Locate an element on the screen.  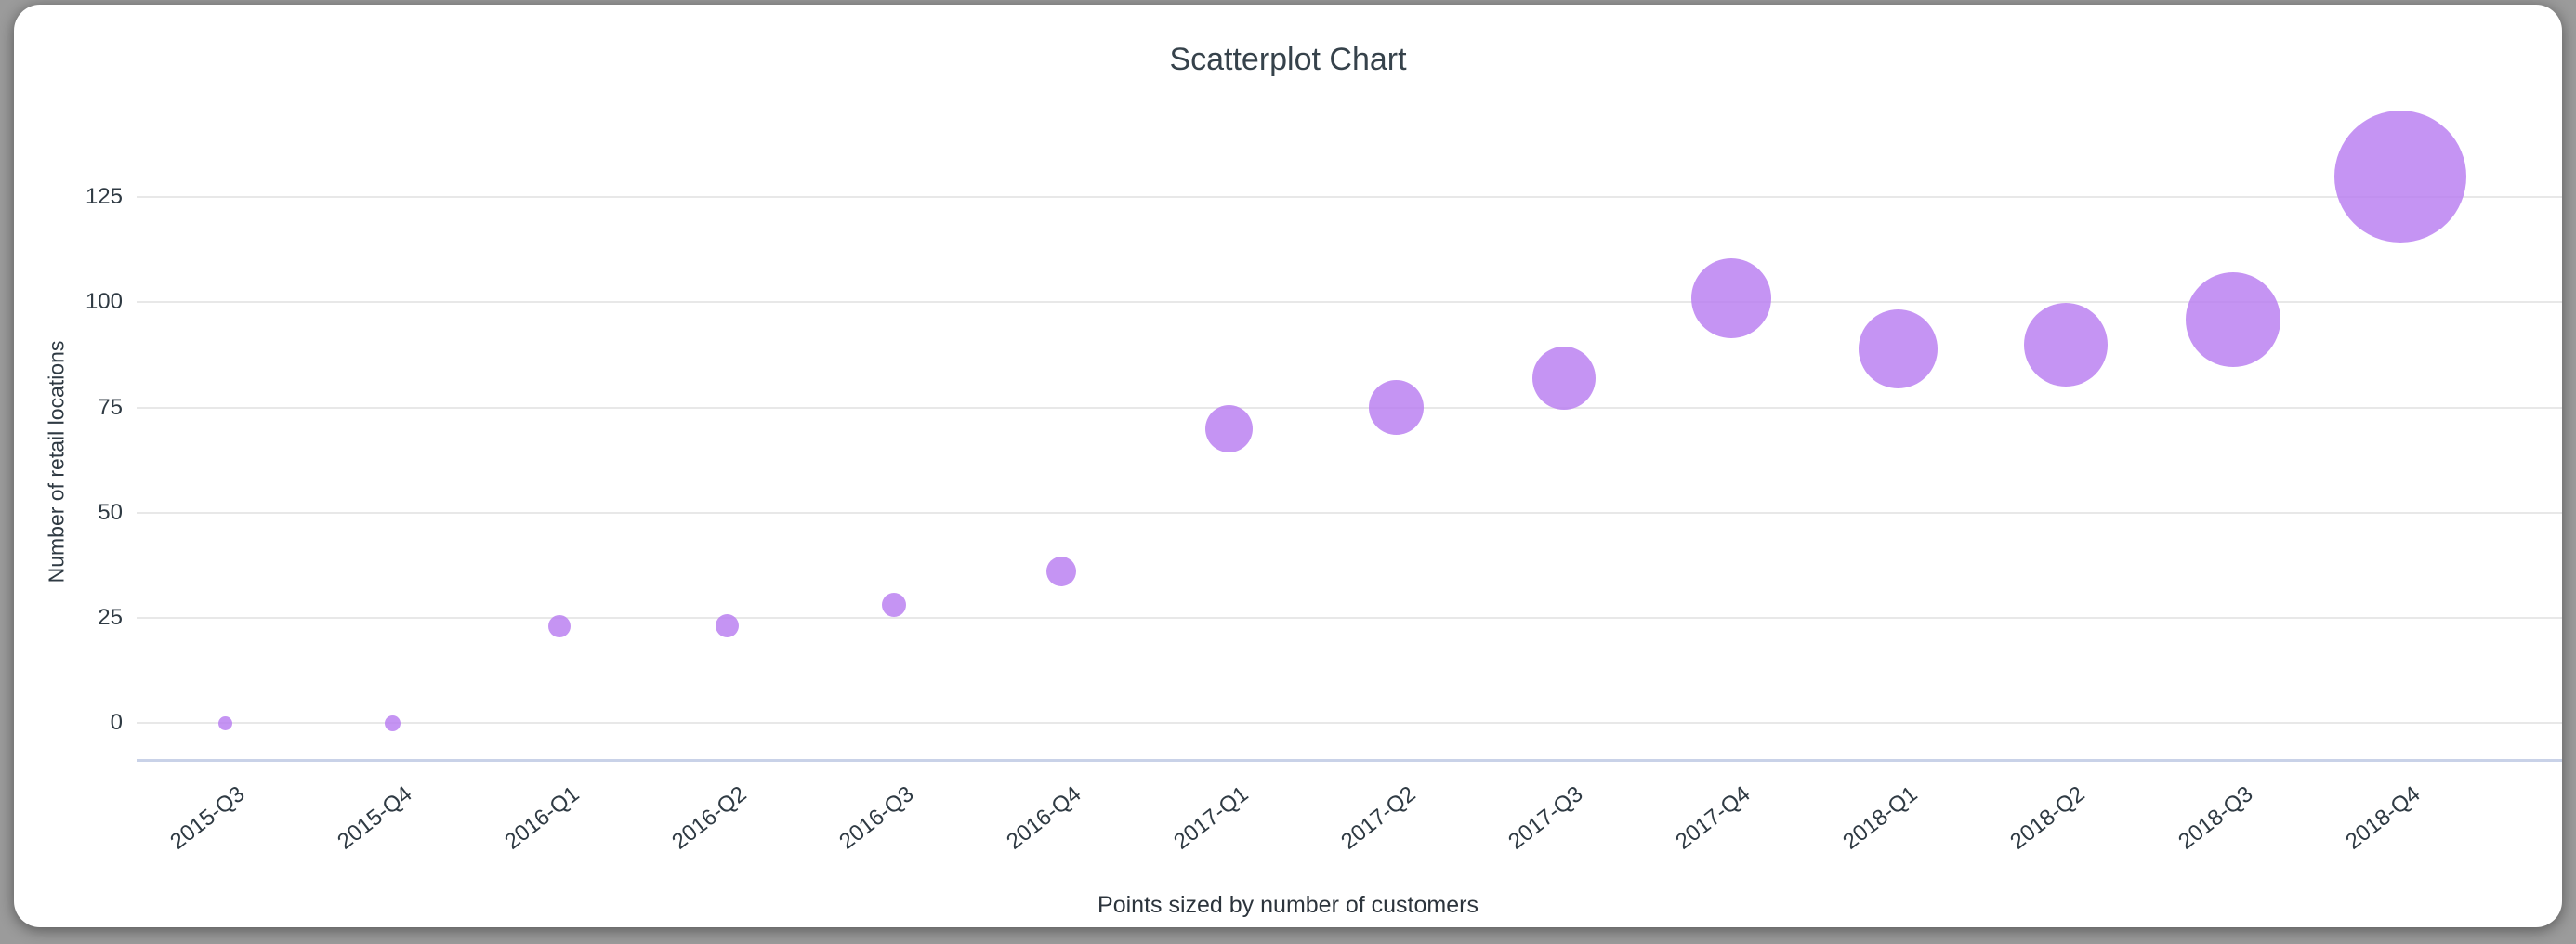
y-tick-label: 75 is located at coordinates (110, 407).